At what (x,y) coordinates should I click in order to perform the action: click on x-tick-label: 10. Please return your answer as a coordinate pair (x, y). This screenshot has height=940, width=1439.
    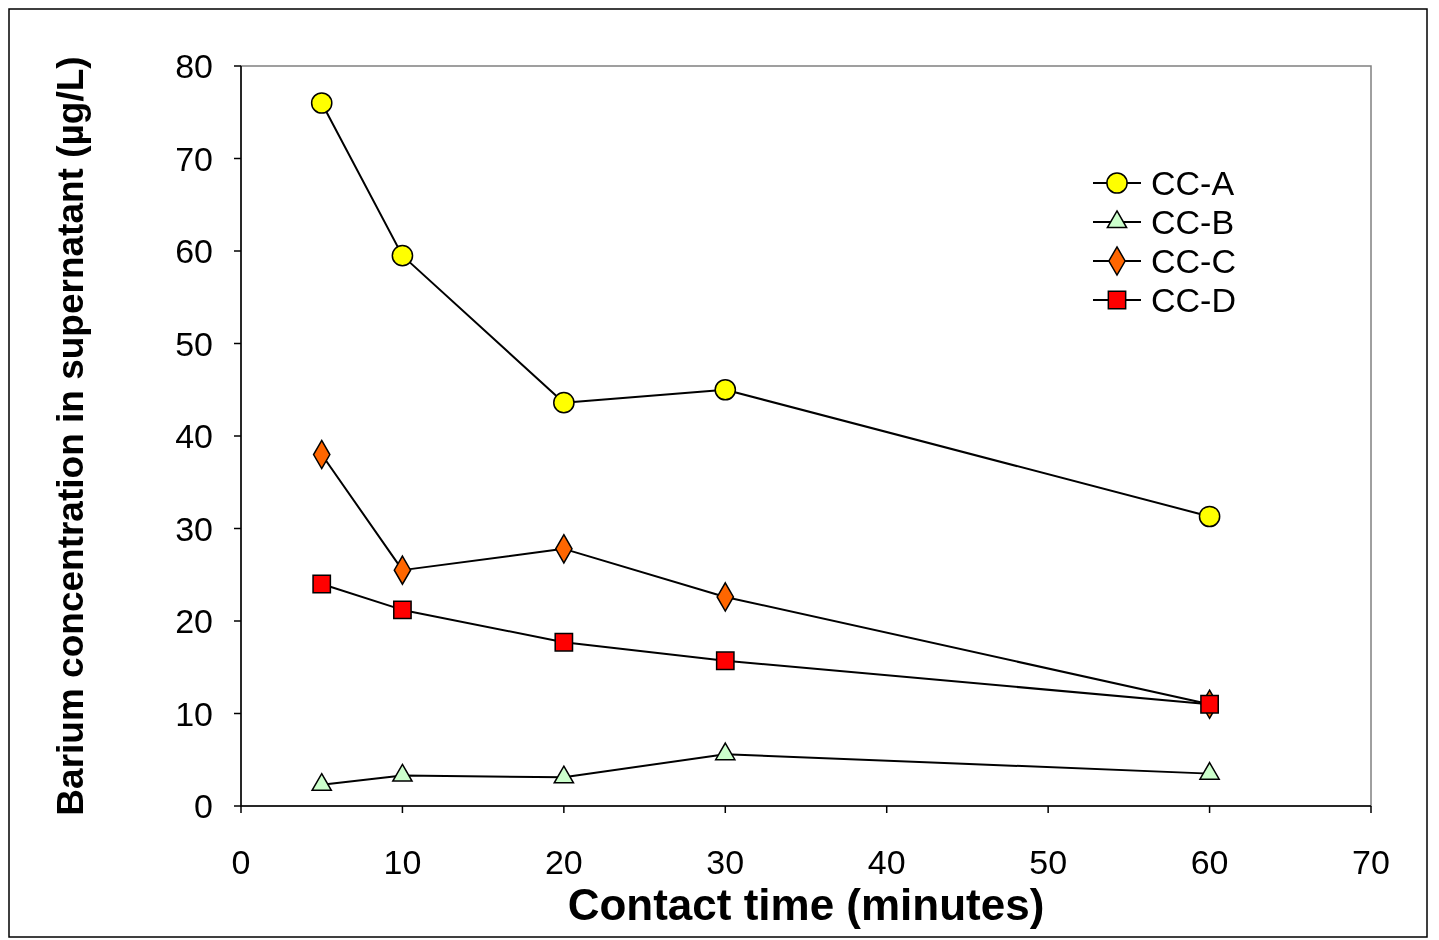
    Looking at the image, I should click on (402, 862).